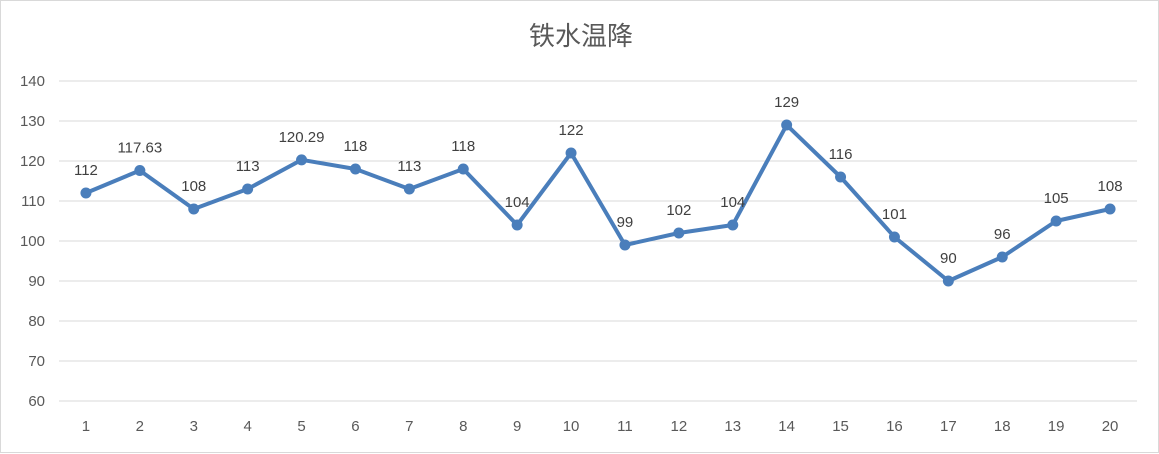  I want to click on y-tick-label: 70, so click(36, 361).